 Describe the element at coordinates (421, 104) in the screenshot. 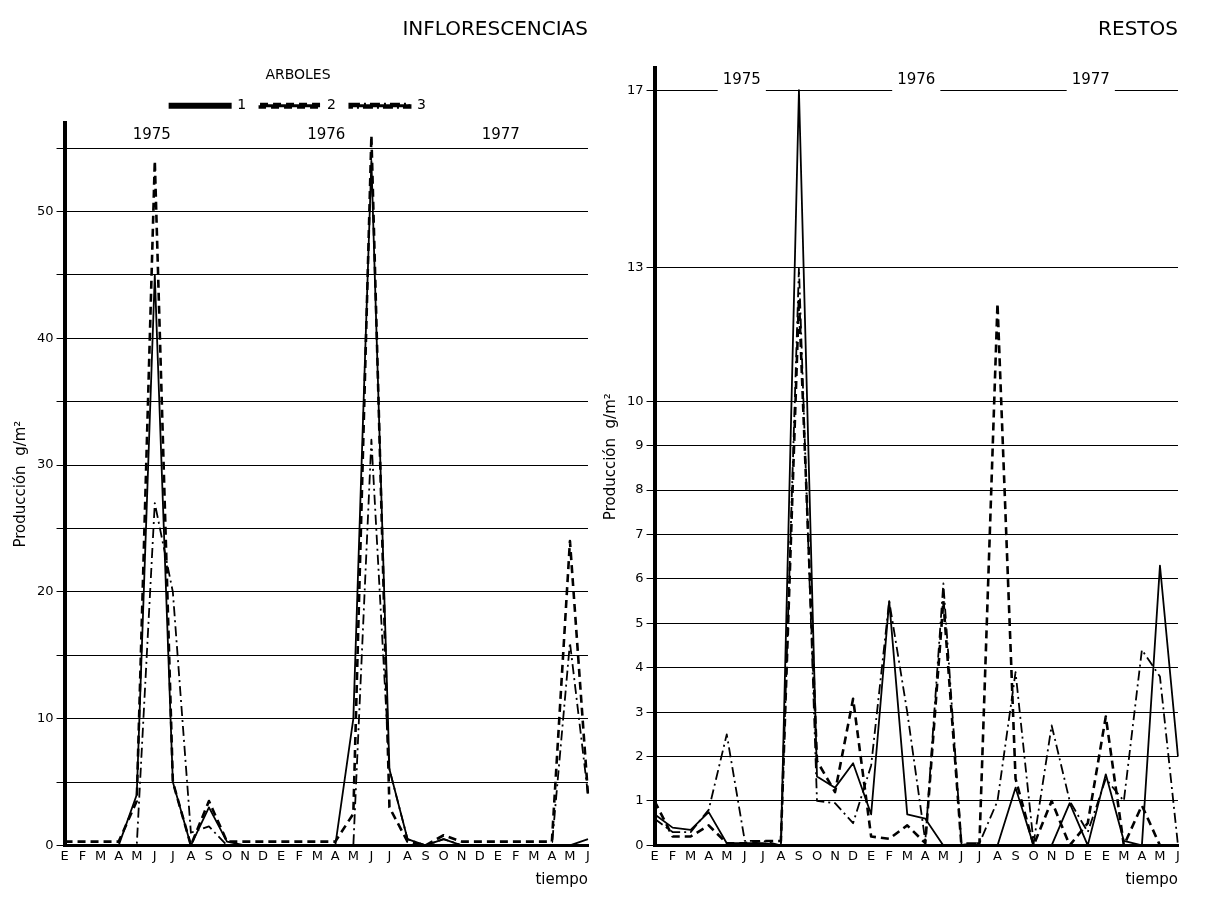

I see `legend-label: 3` at that location.